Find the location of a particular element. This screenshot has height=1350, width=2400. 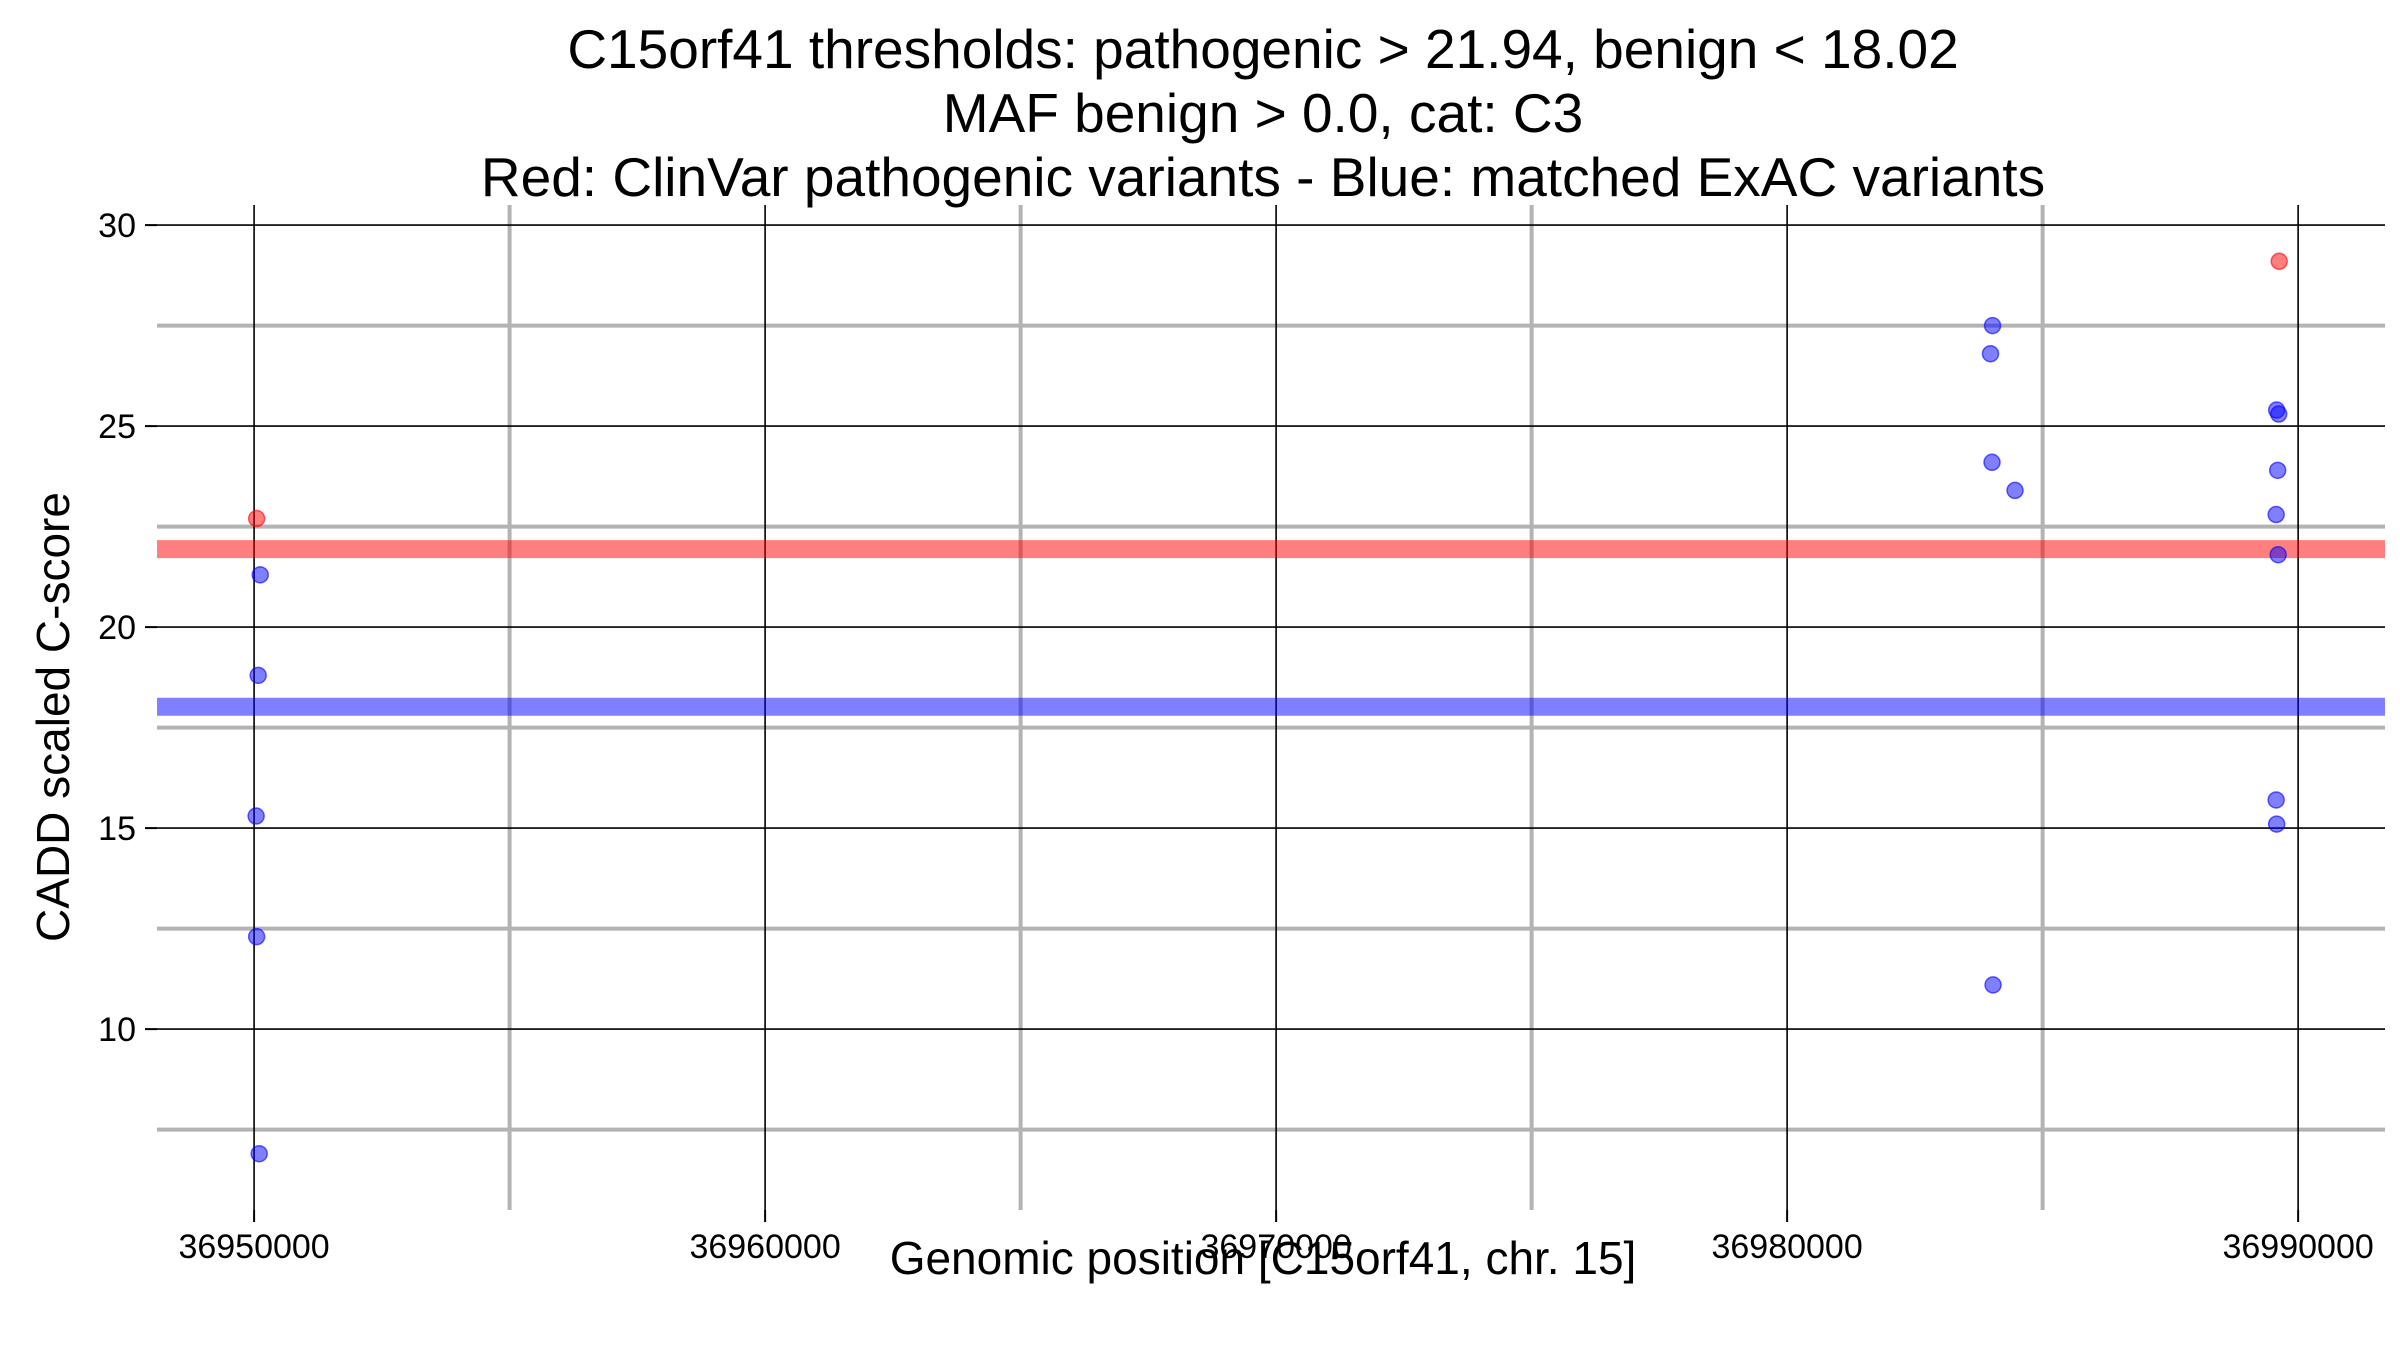

y-tick-label: 10 is located at coordinates (117, 1030).